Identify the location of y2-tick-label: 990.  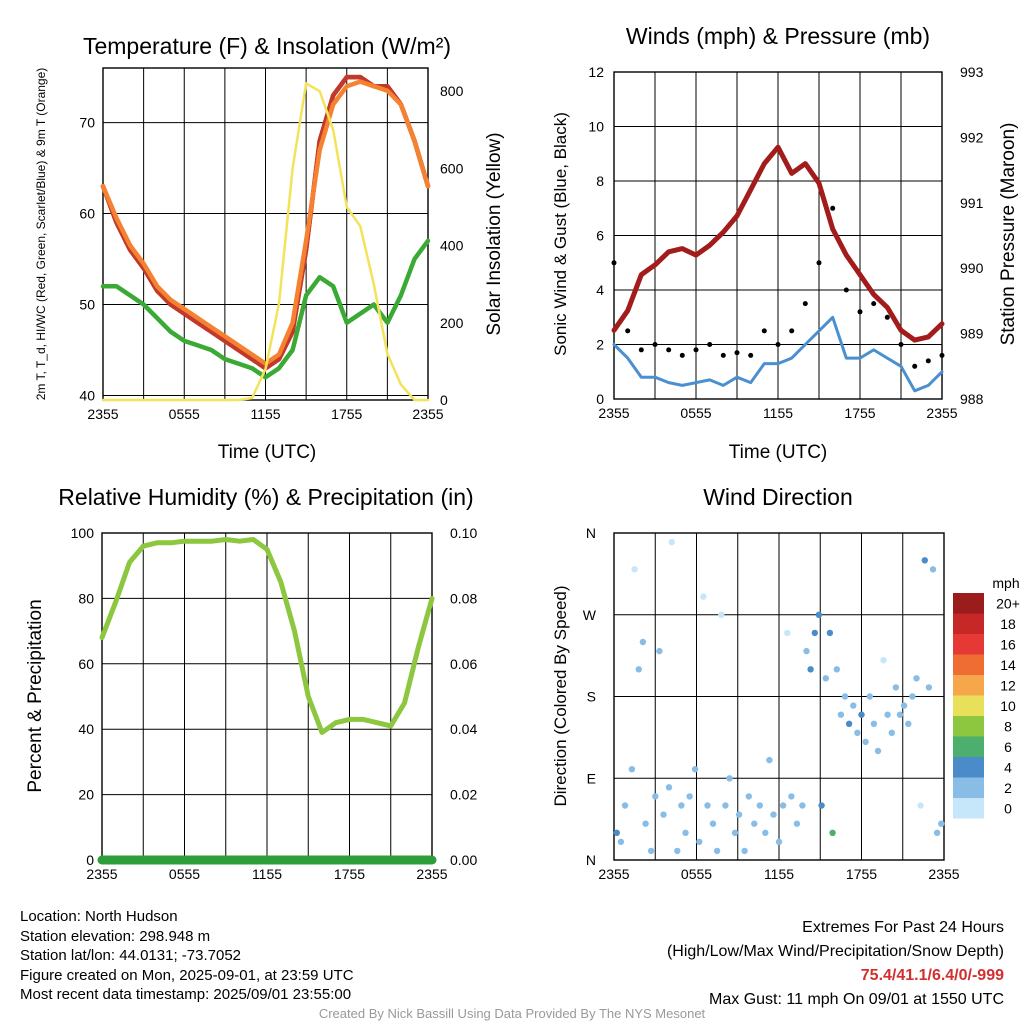
(972, 268).